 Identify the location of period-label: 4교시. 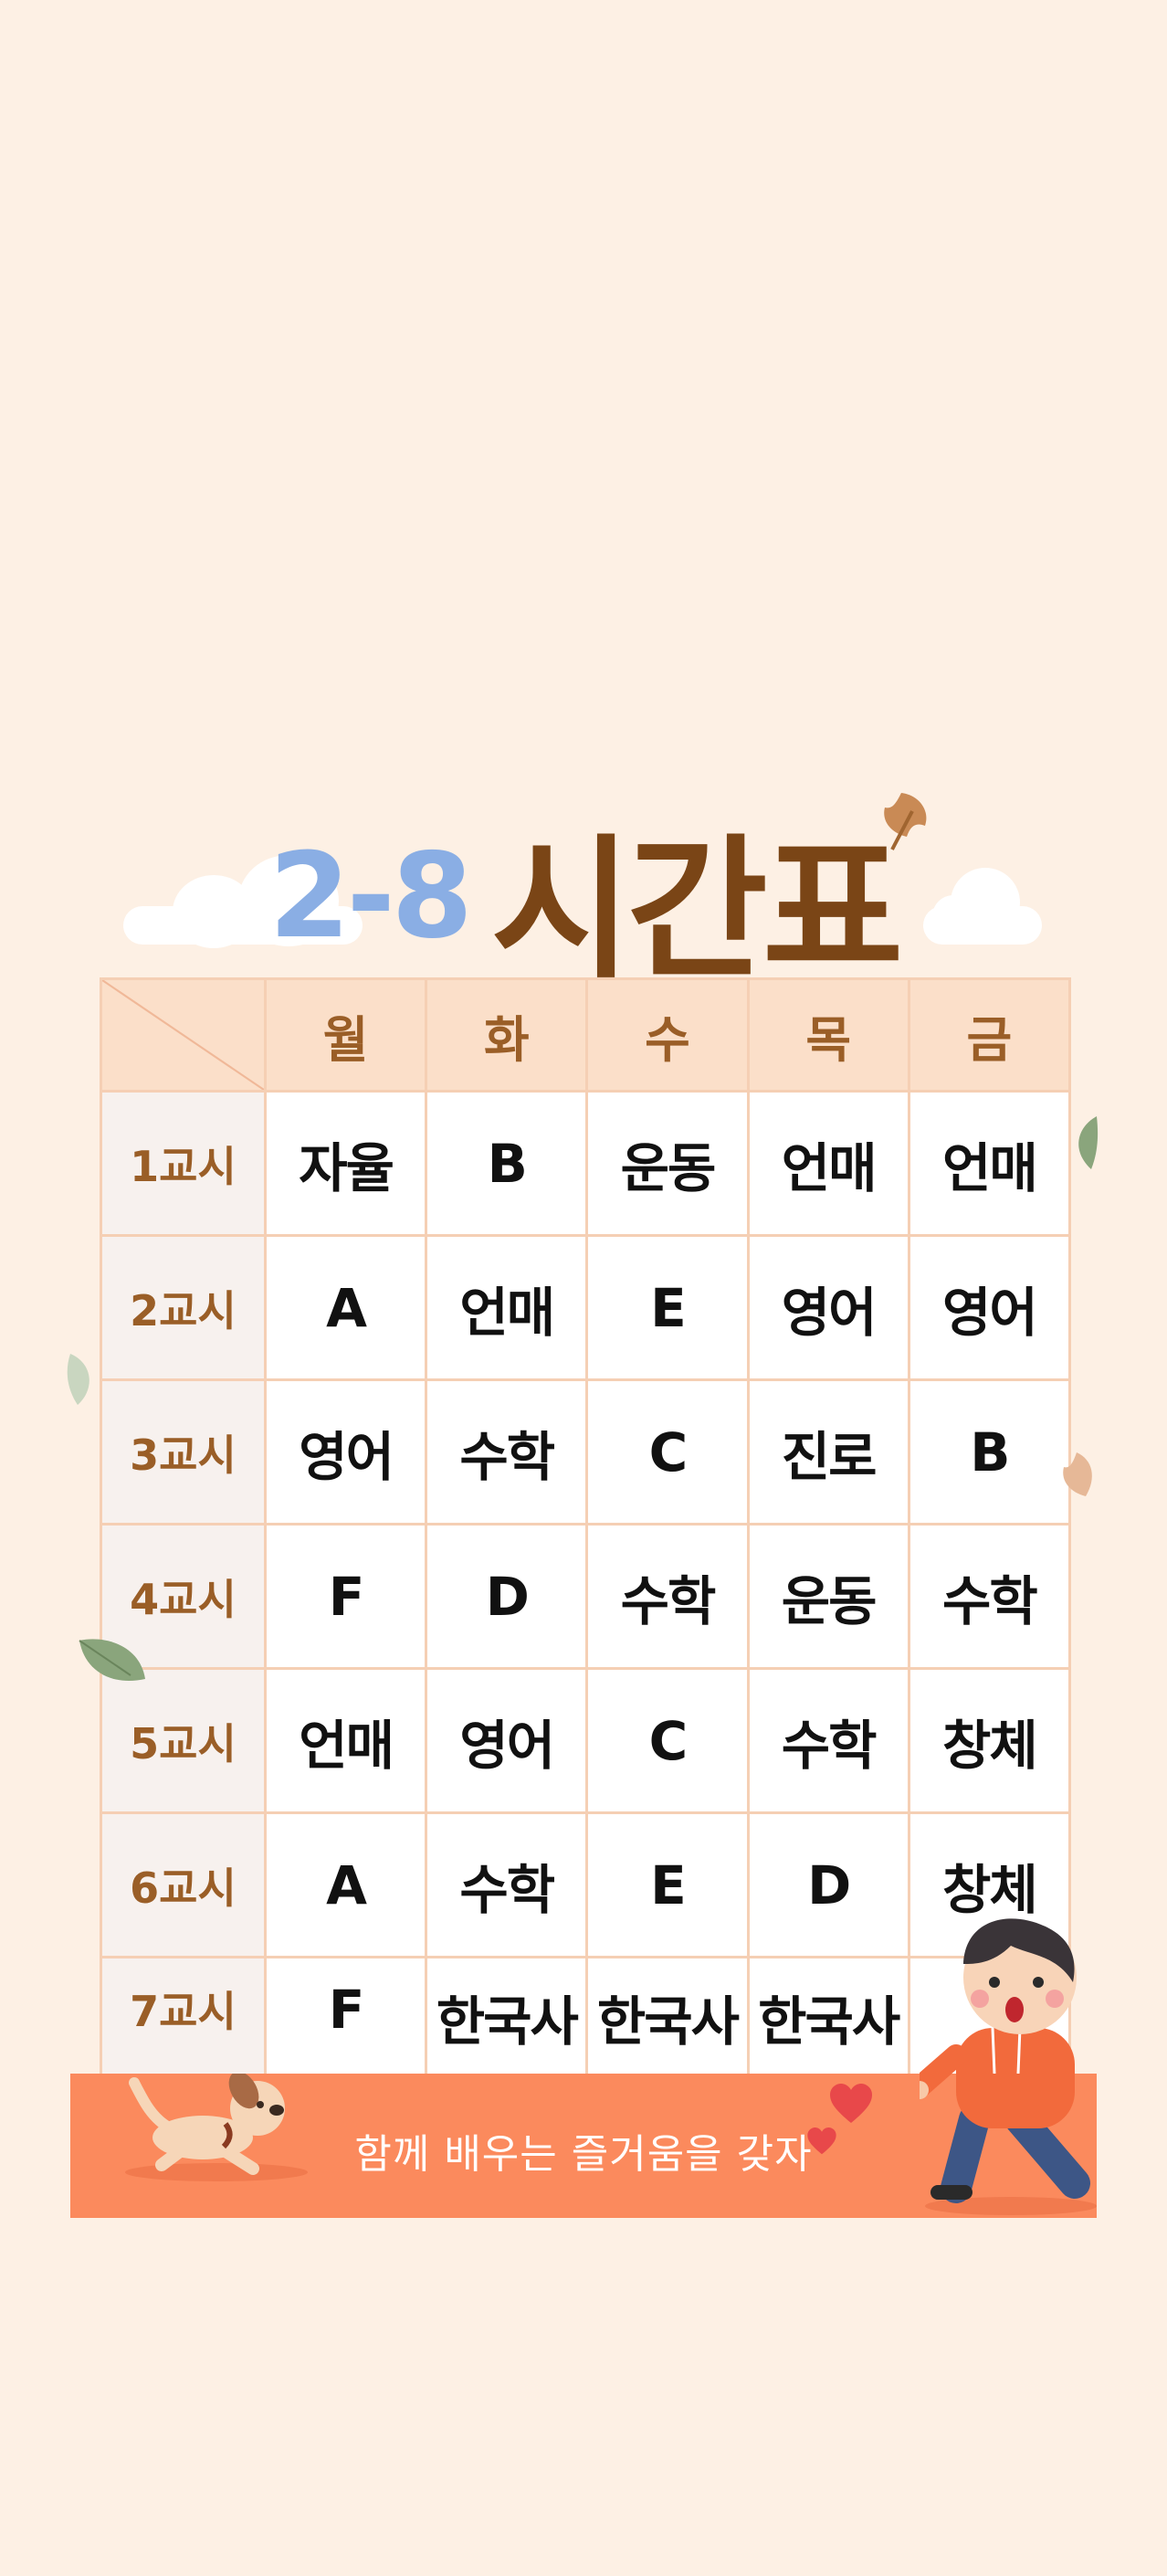
(183, 1597).